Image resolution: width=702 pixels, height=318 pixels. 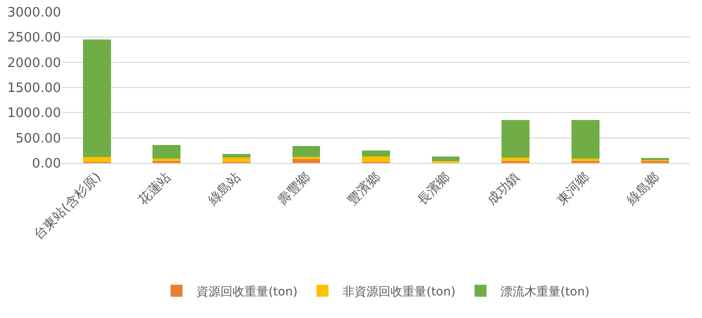 What do you see at coordinates (38, 138) in the screenshot?
I see `y-tick-label: 500.00` at bounding box center [38, 138].